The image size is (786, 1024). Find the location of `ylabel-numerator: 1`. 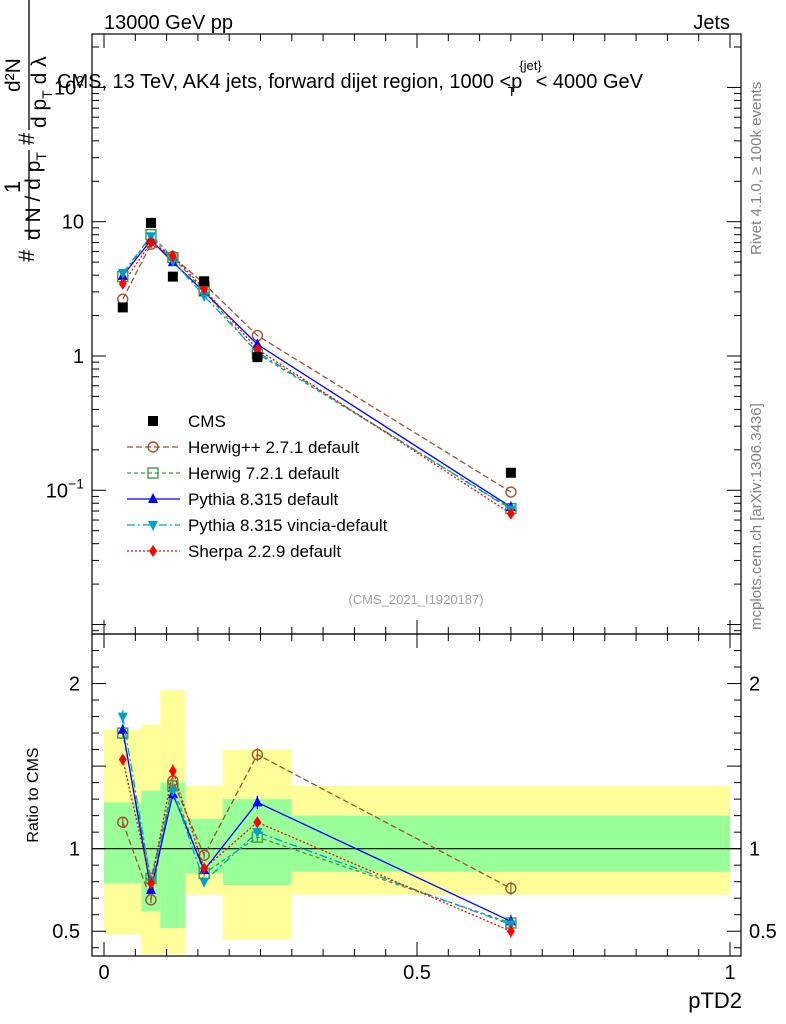

ylabel-numerator: 1 is located at coordinates (12, 187).